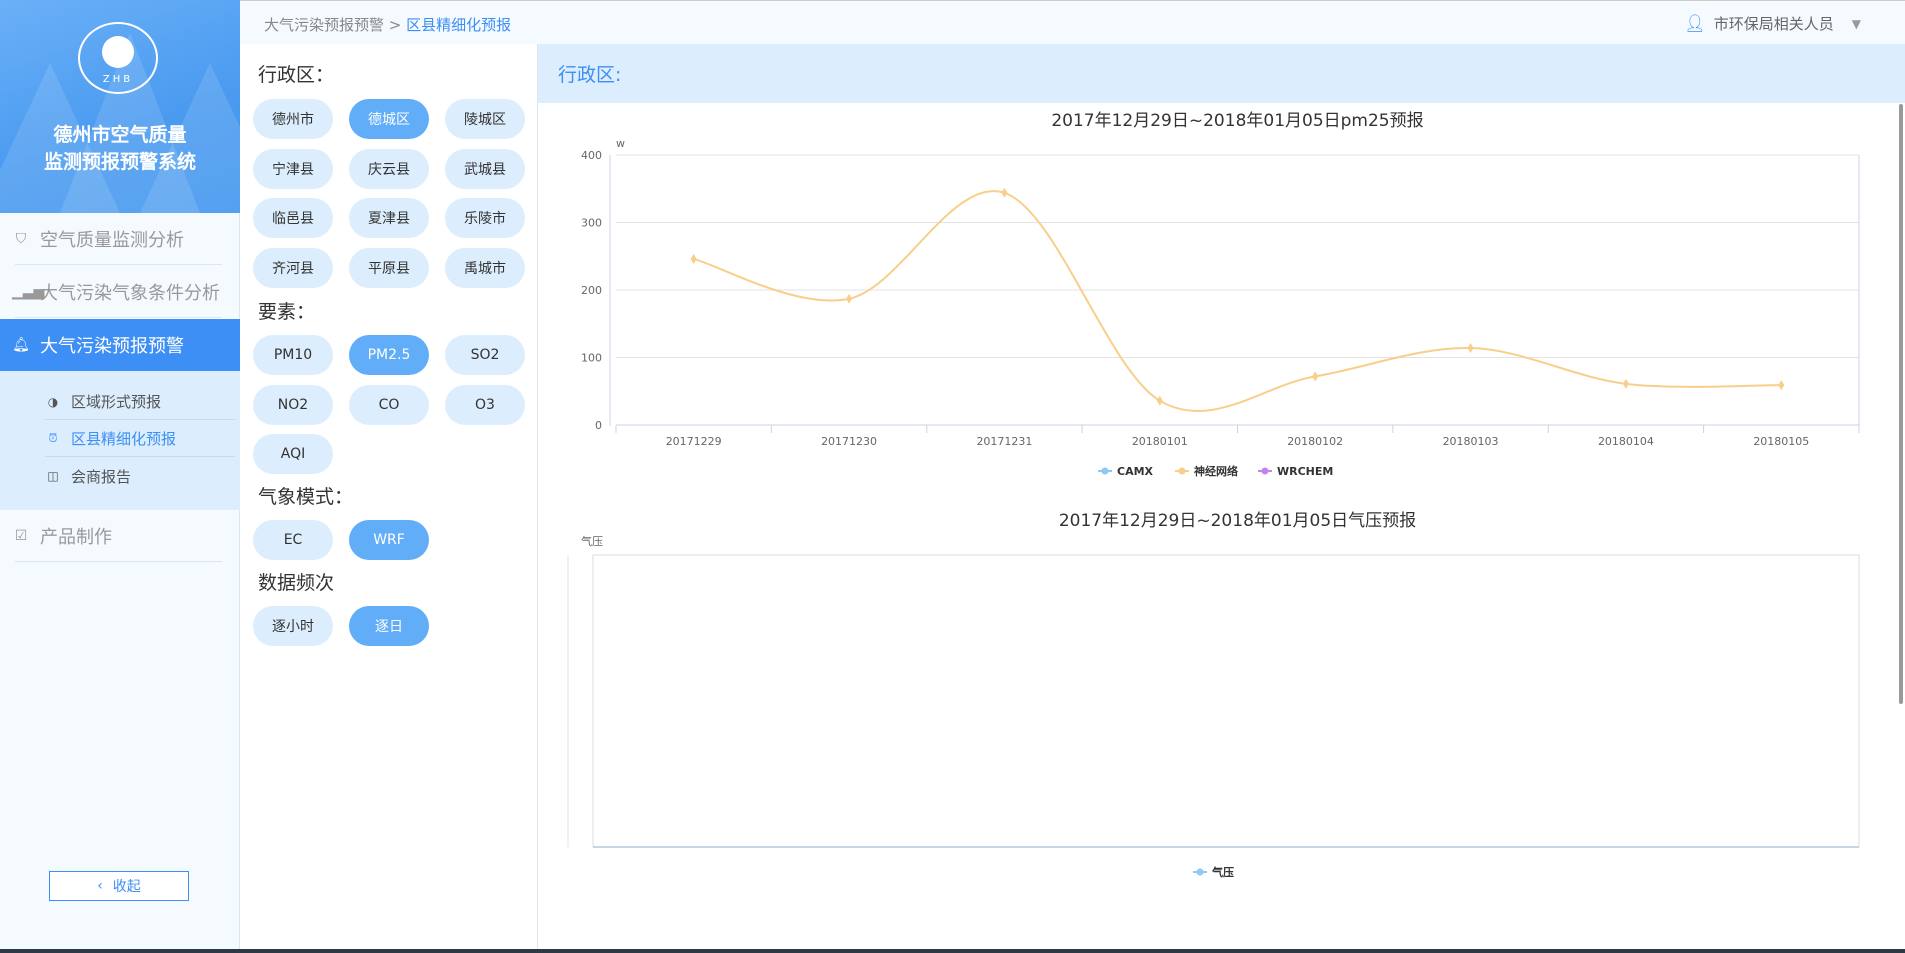 The image size is (1905, 953). What do you see at coordinates (118, 58) in the screenshot?
I see `logo-seal: ZHB` at bounding box center [118, 58].